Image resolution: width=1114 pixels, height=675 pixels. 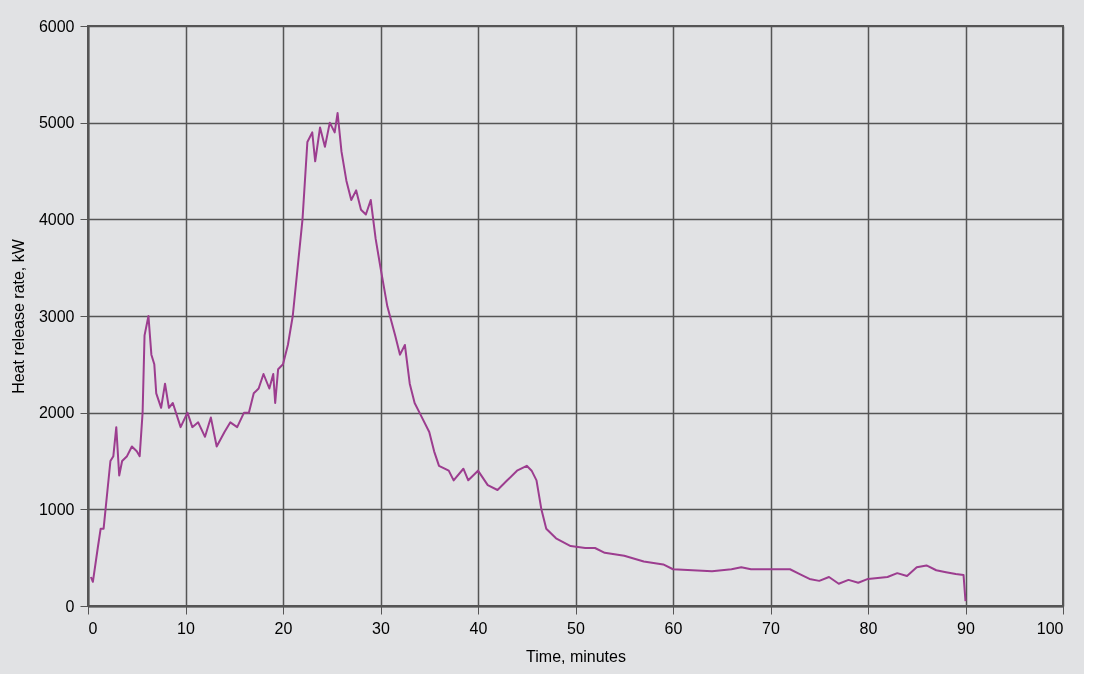 What do you see at coordinates (771, 628) in the screenshot?
I see `x-tick-label: 70` at bounding box center [771, 628].